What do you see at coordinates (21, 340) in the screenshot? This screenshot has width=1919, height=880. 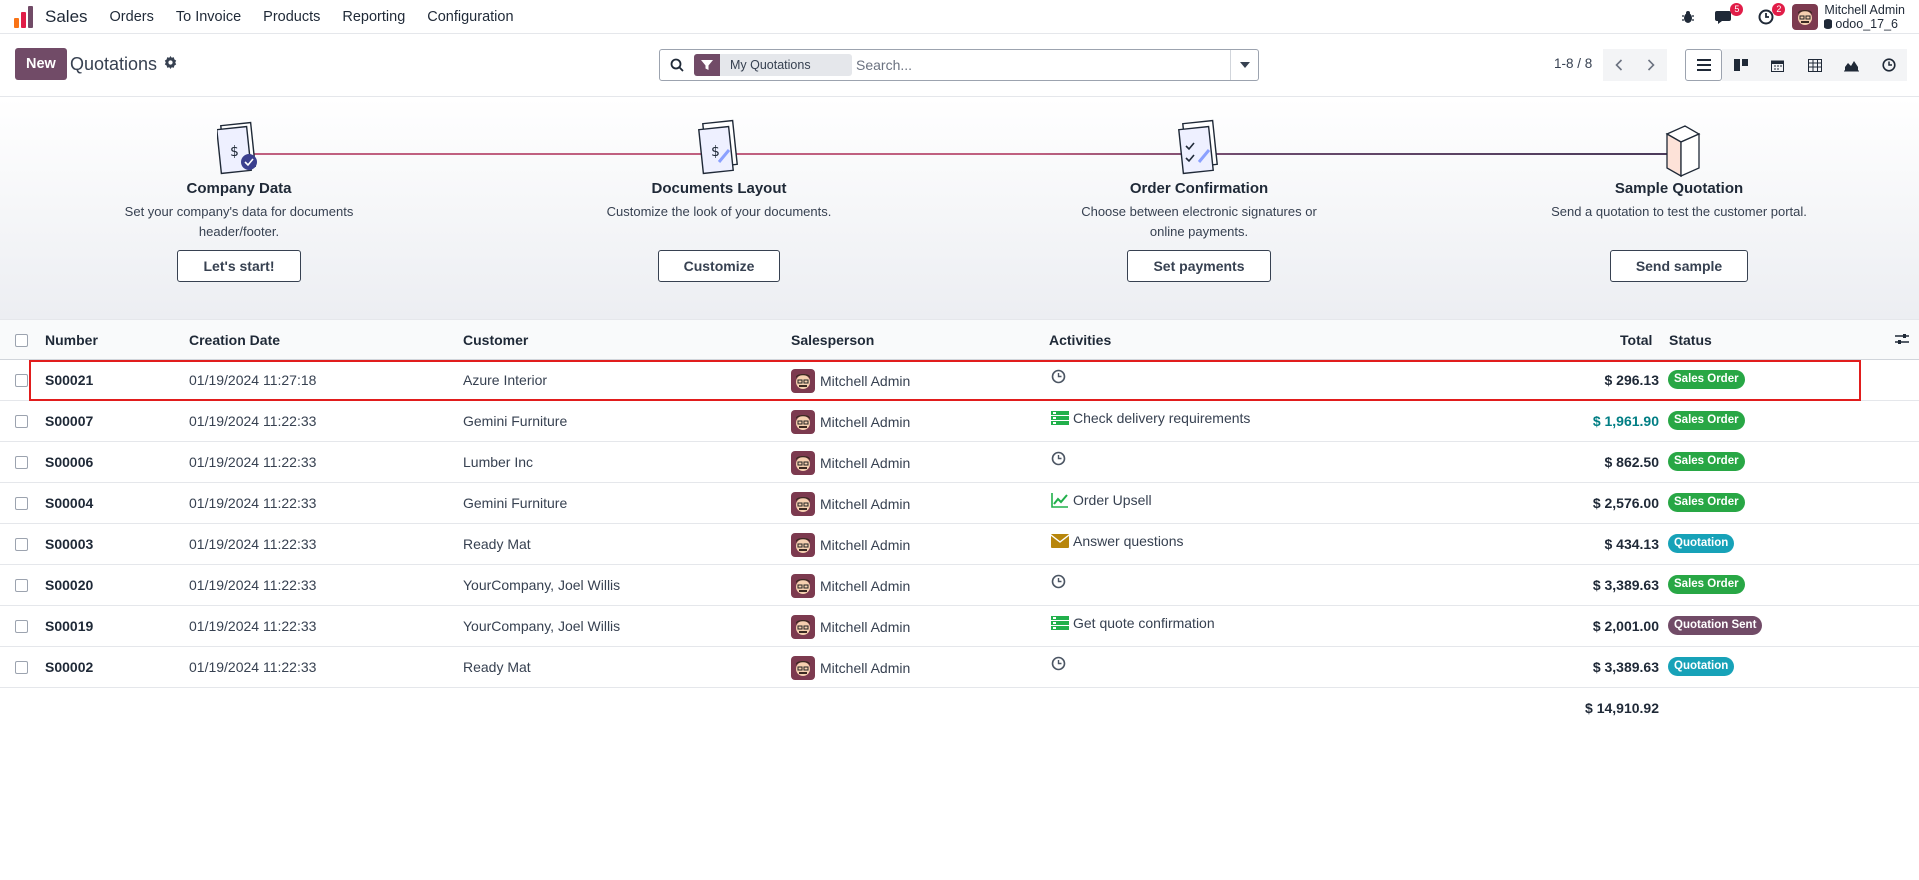 I see `select-all-checkbox` at bounding box center [21, 340].